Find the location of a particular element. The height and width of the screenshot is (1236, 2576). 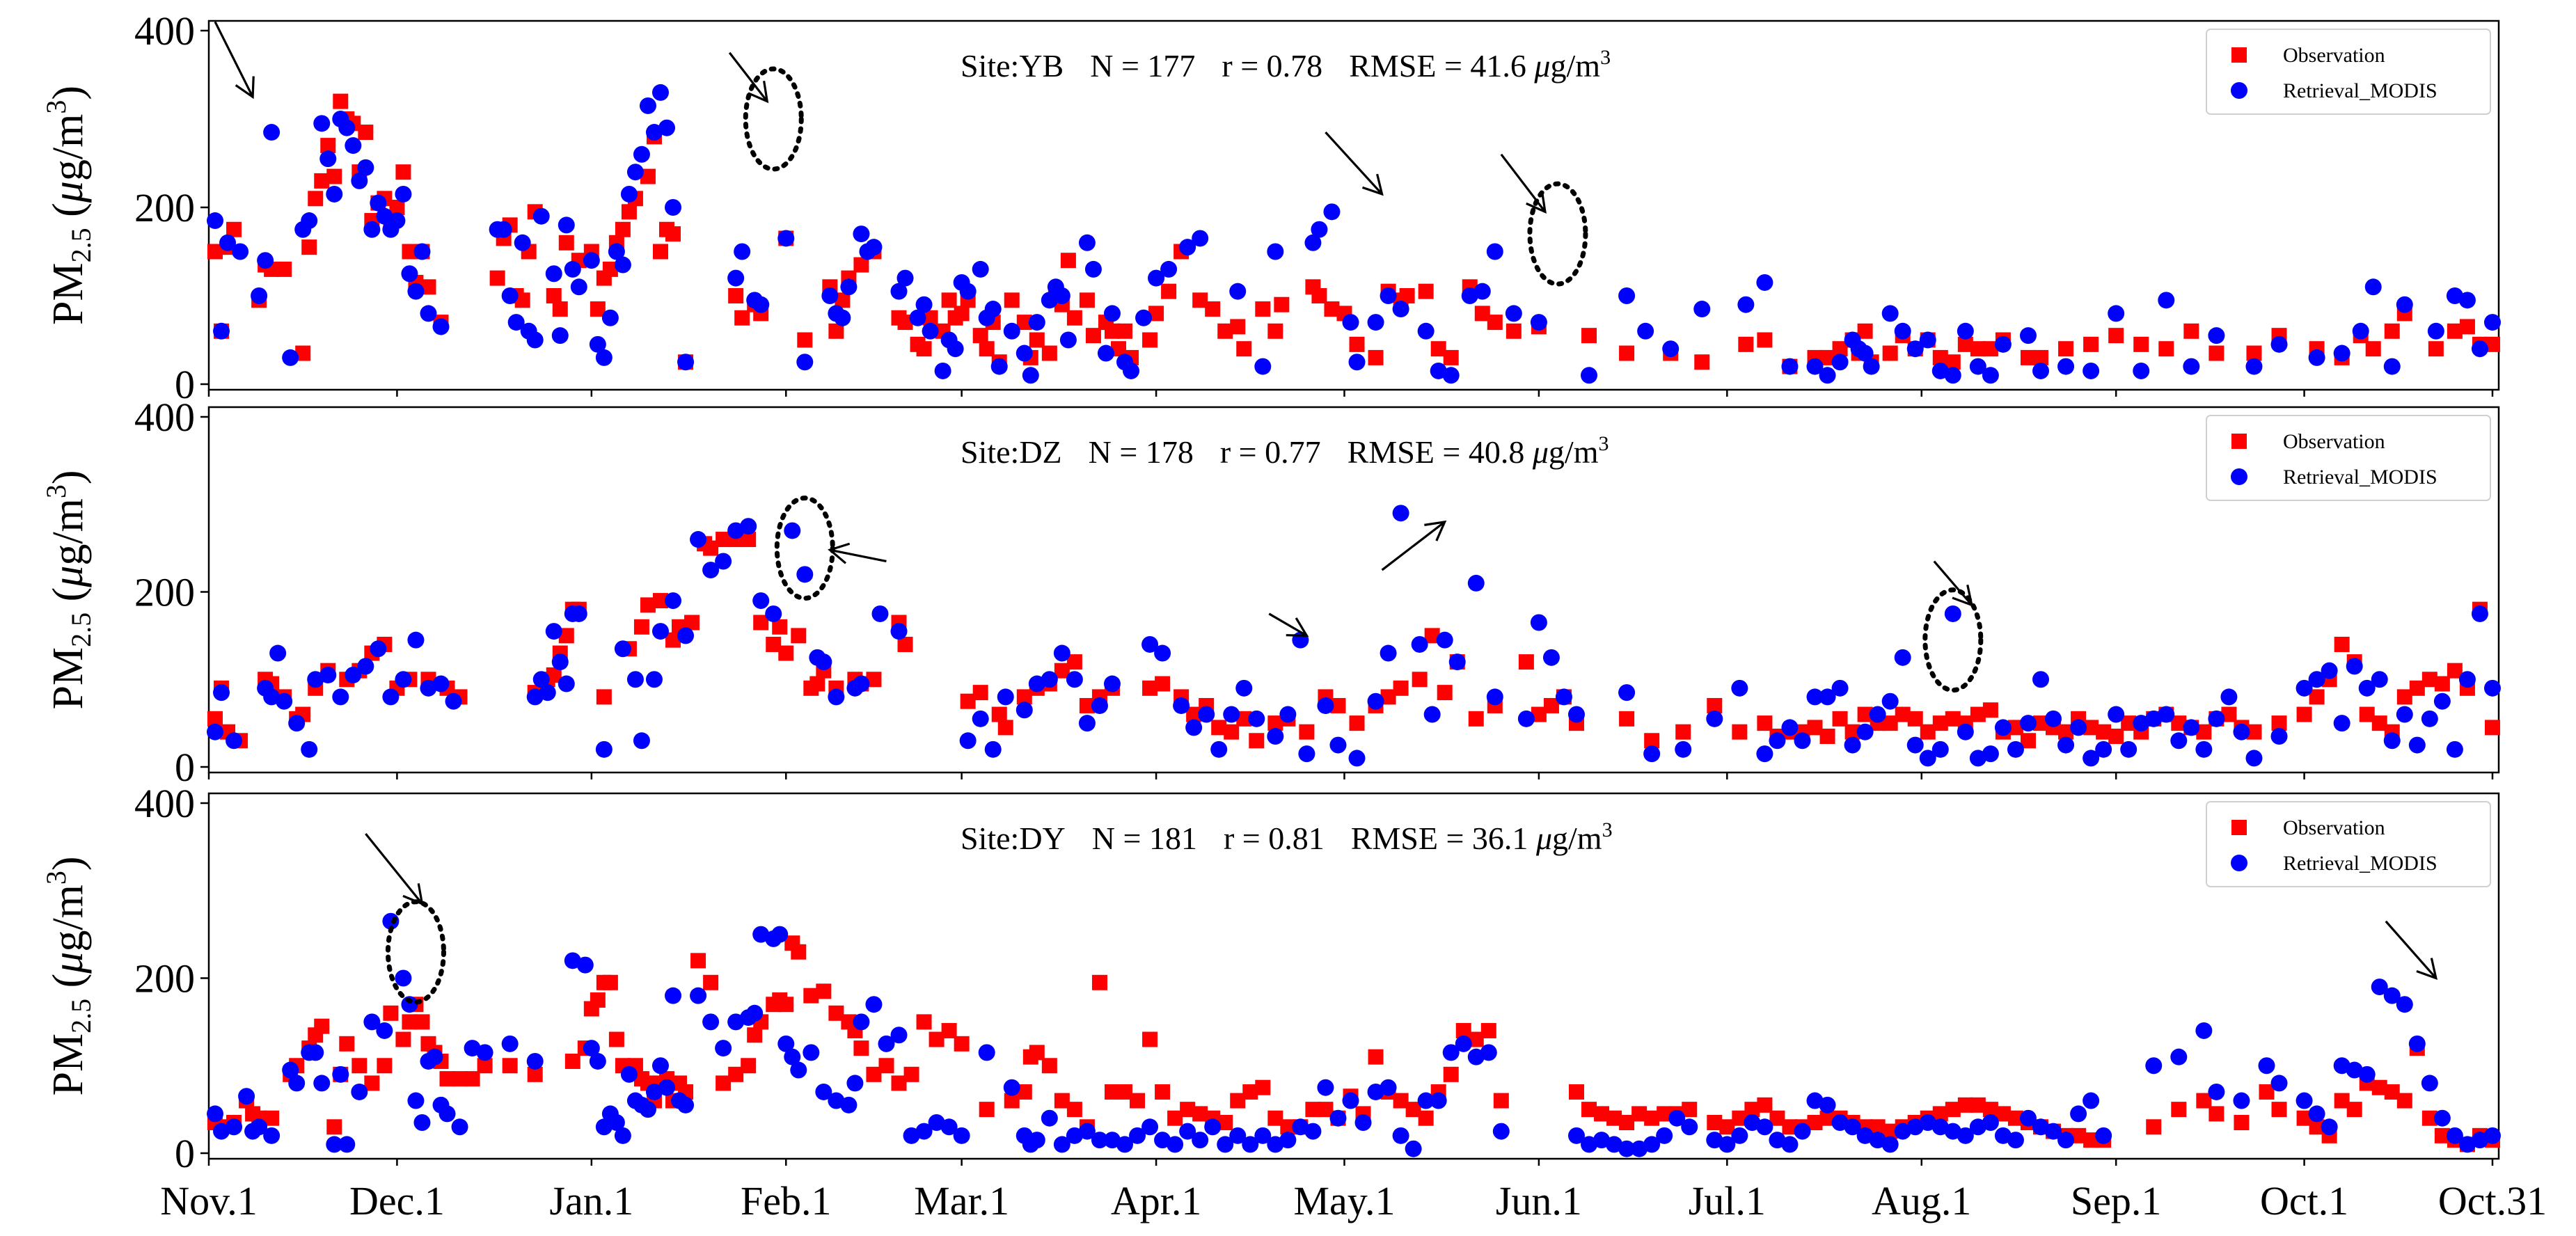

annotation-arrow is located at coordinates (1953, 583).